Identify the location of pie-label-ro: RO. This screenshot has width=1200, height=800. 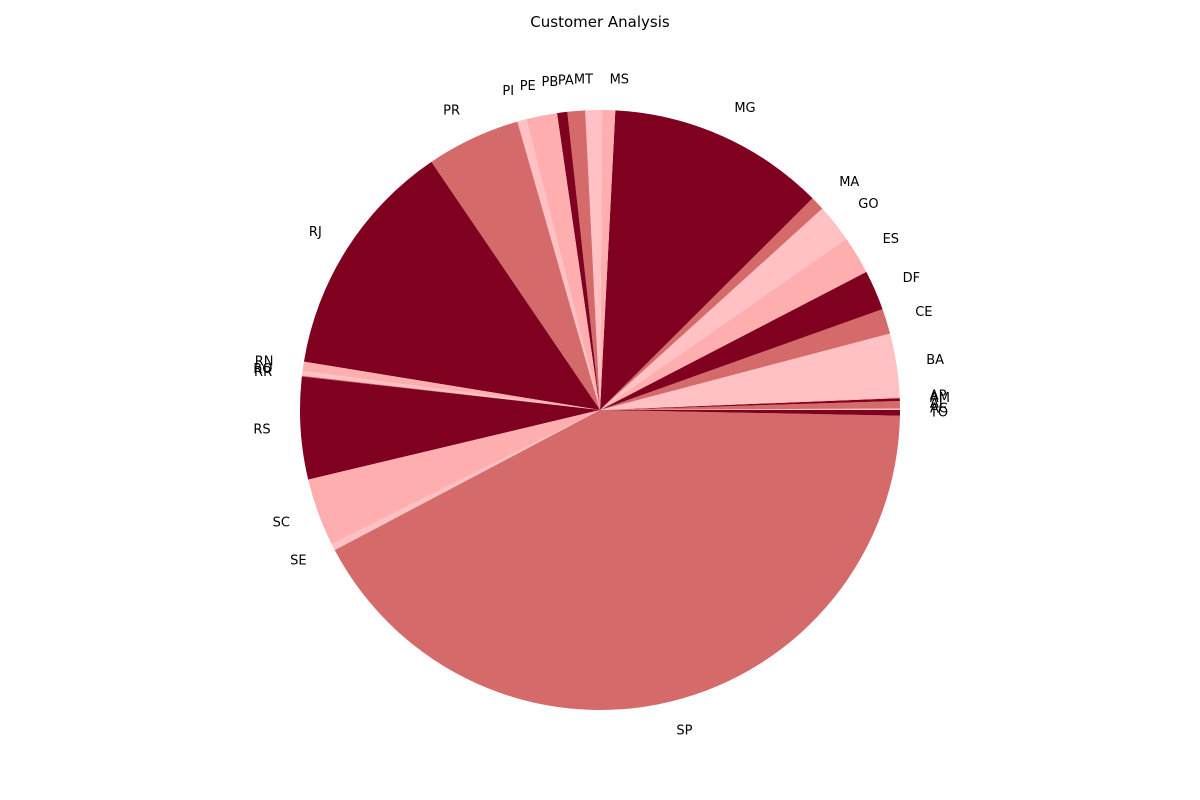
(262, 369).